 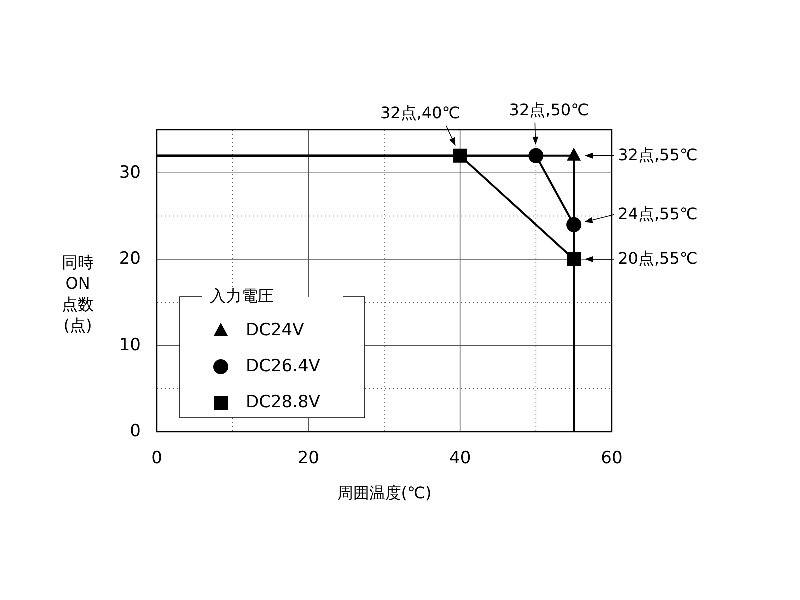 What do you see at coordinates (275, 330) in the screenshot?
I see `legend-label: DC24V` at bounding box center [275, 330].